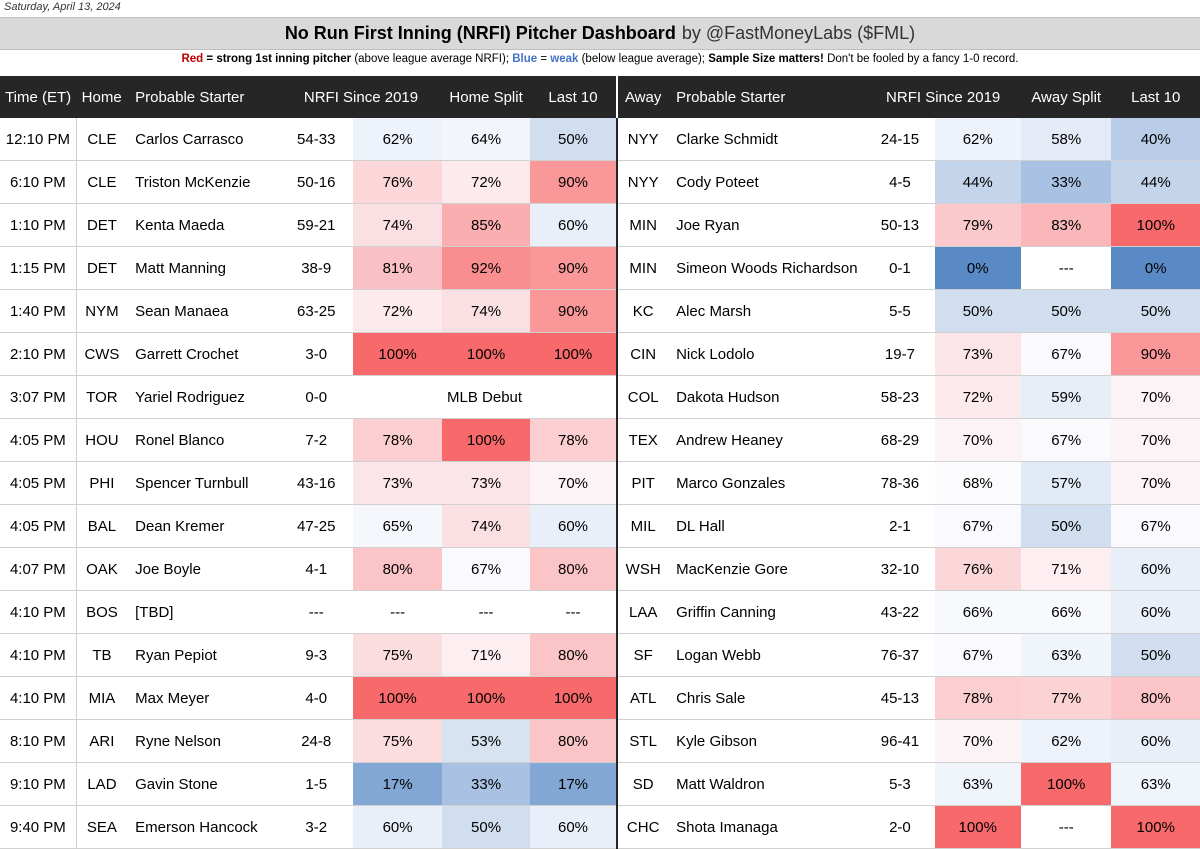  What do you see at coordinates (642, 784) in the screenshot?
I see `away-team: SD` at bounding box center [642, 784].